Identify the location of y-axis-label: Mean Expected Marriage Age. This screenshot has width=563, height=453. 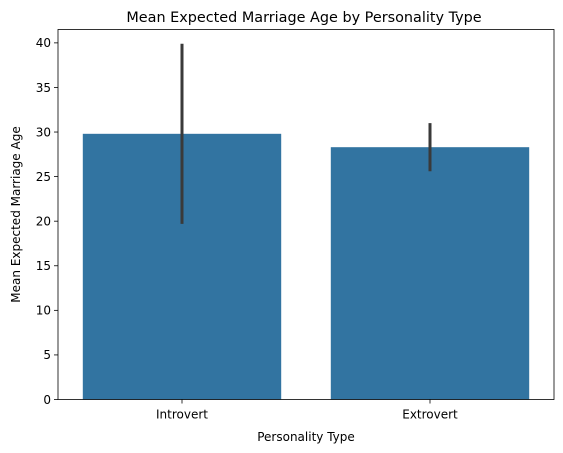
(16, 214).